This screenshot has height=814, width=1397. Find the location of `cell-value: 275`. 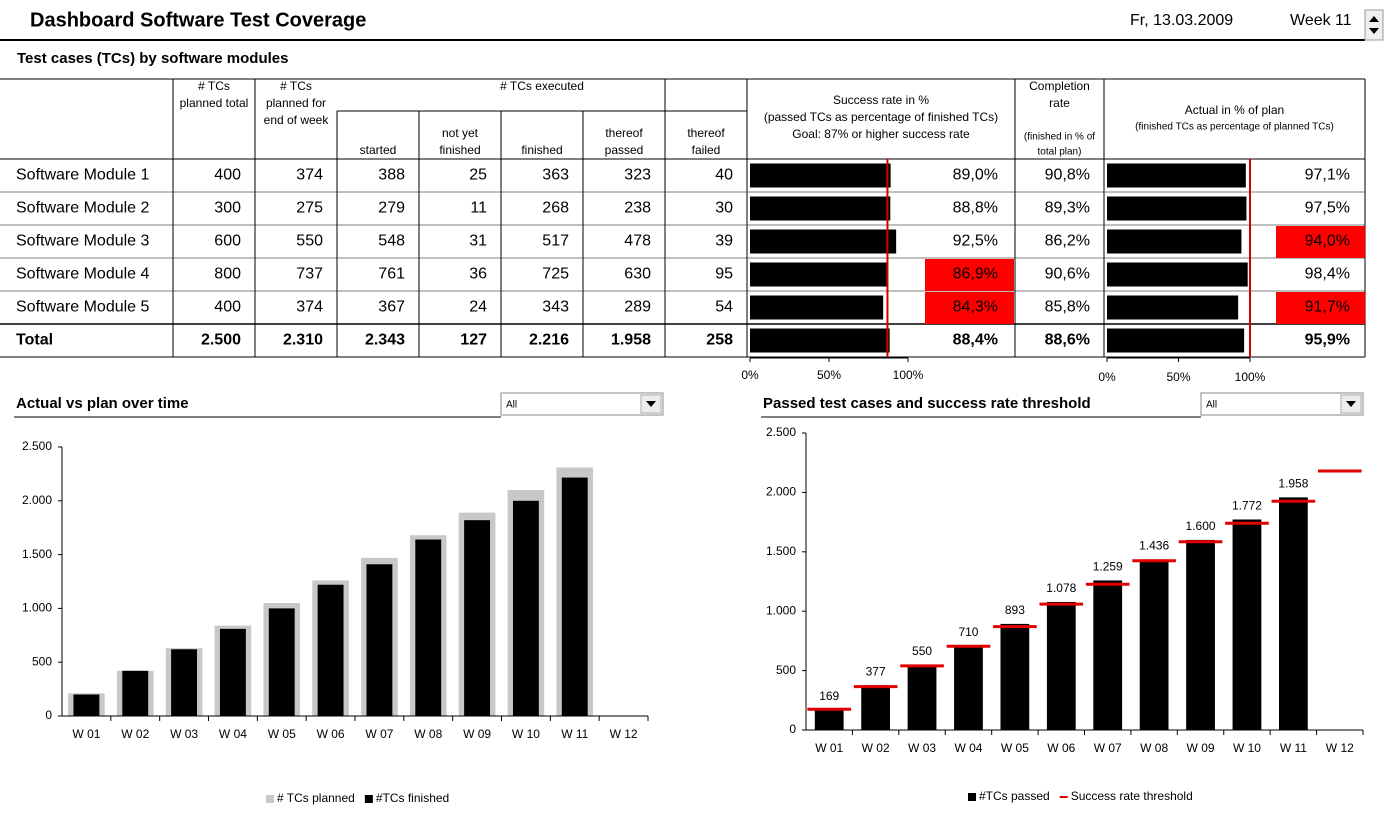

cell-value: 275 is located at coordinates (309, 208).